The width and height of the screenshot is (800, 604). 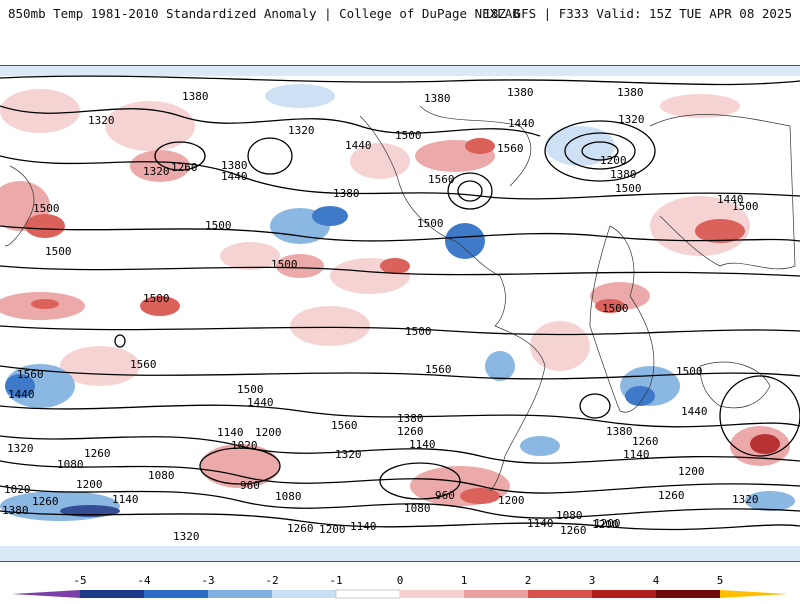 What do you see at coordinates (144, 580) in the screenshot?
I see `legend-tick: -4` at bounding box center [144, 580].